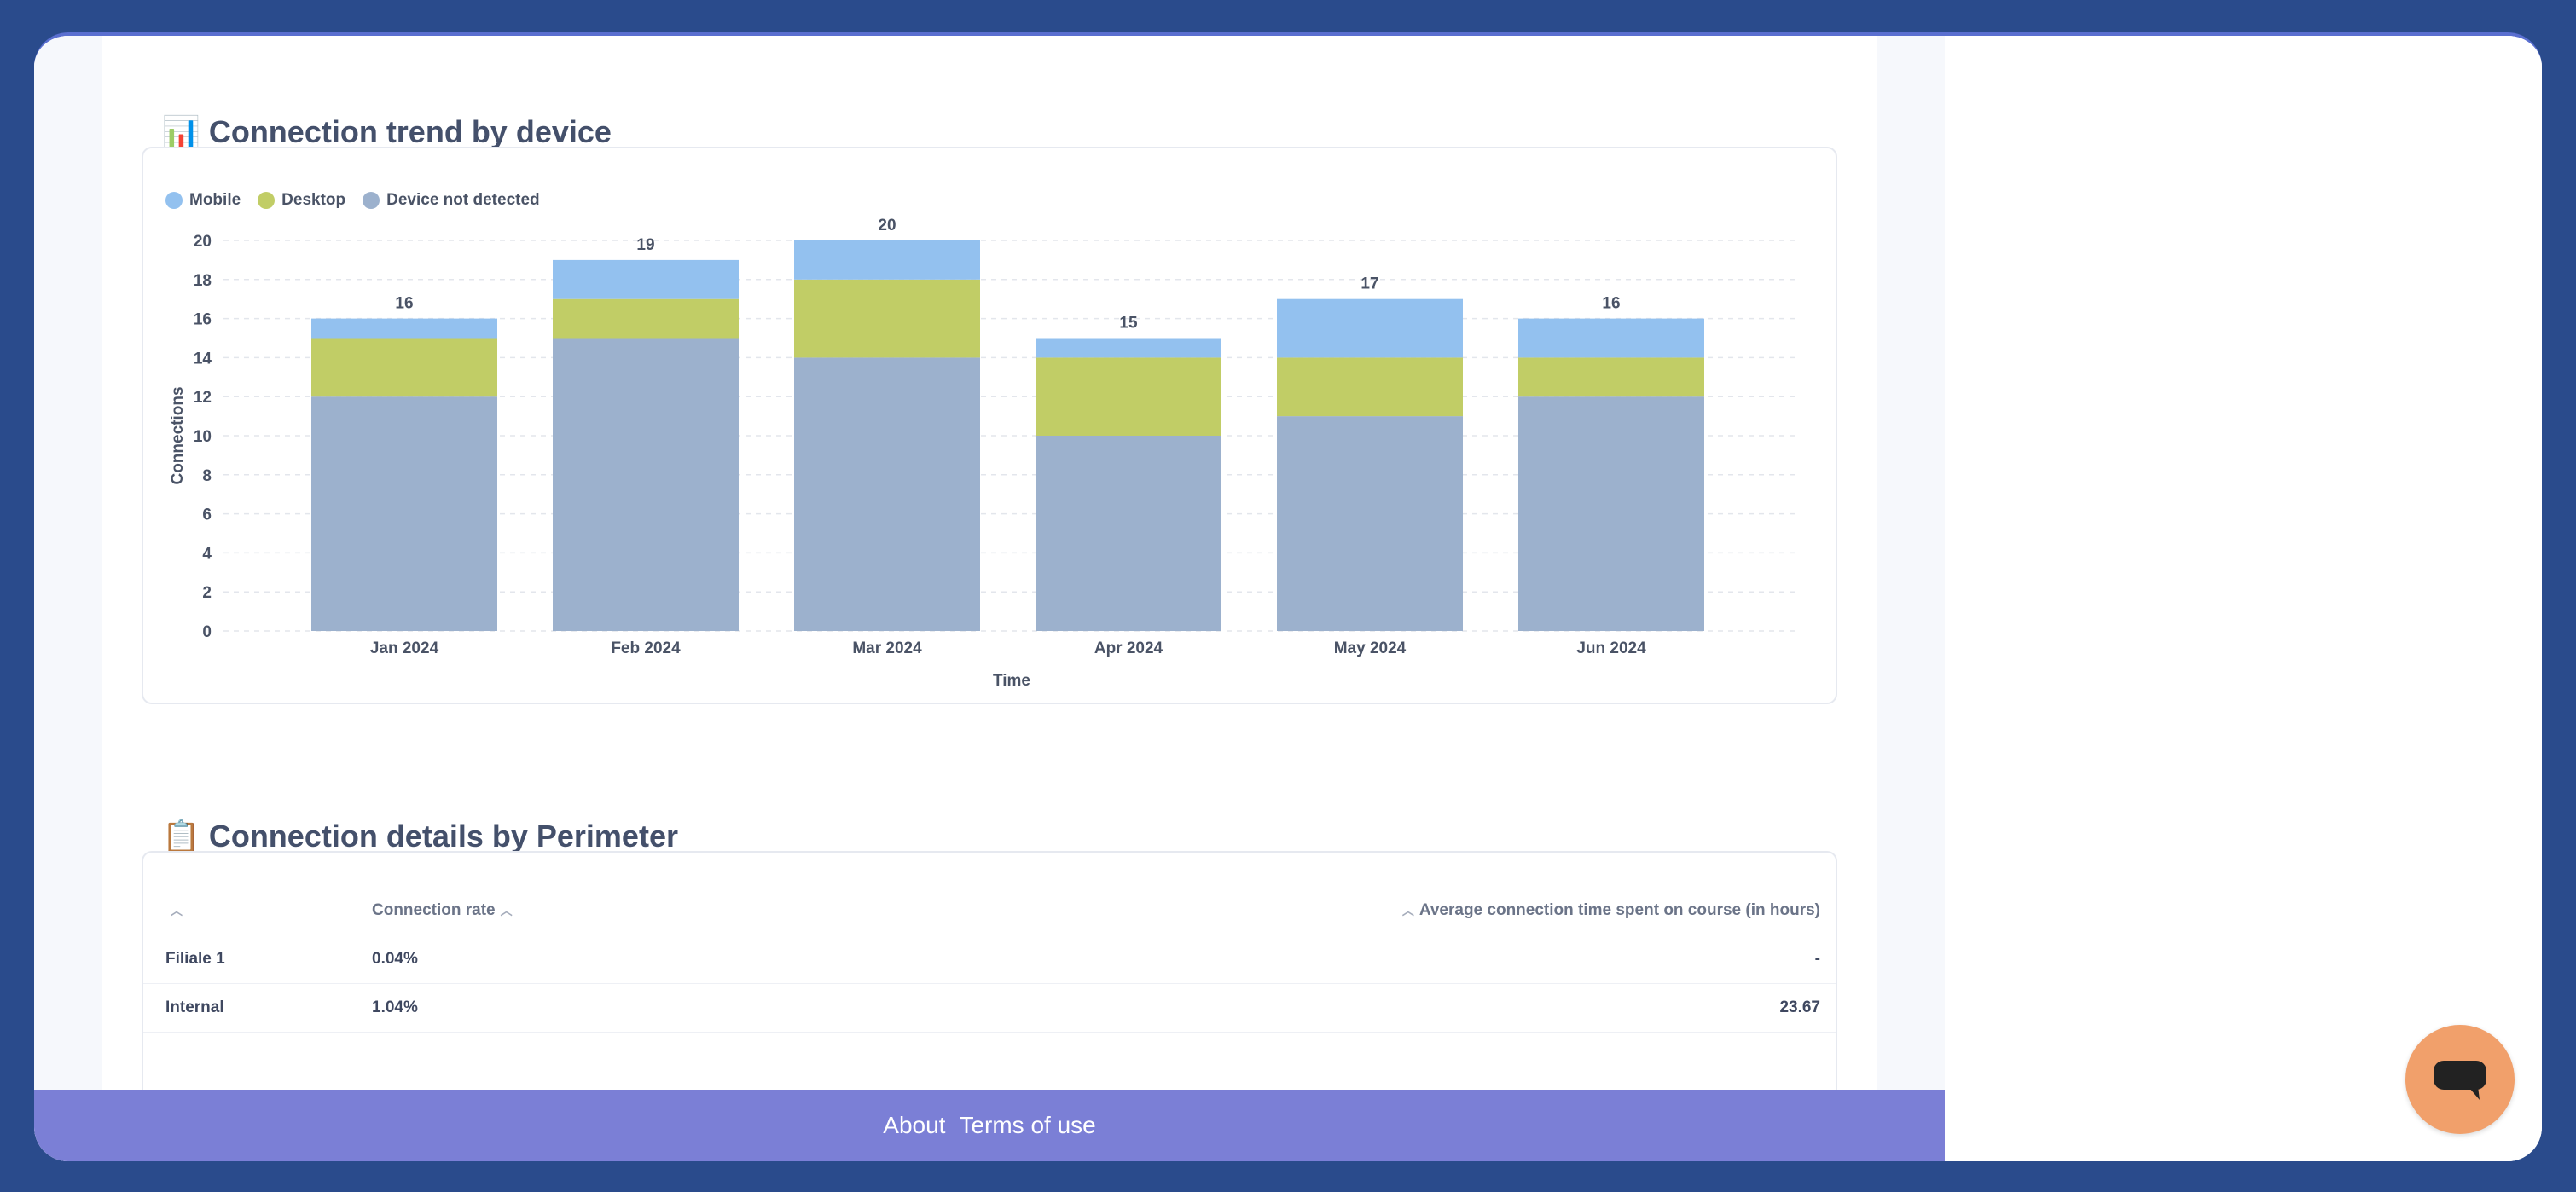 The width and height of the screenshot is (2576, 1192). I want to click on legend-dot-mobile, so click(174, 200).